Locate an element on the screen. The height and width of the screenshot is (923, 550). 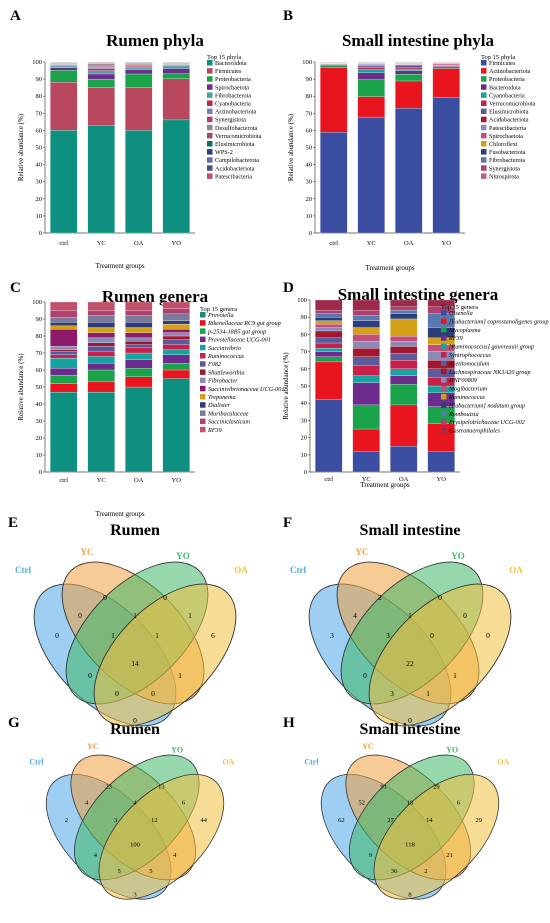
x-tick-label: OA is located at coordinates (139, 480).